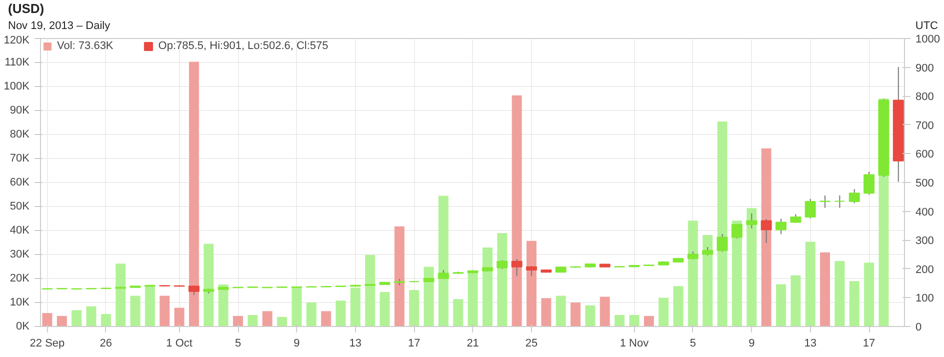  What do you see at coordinates (20, 110) in the screenshot?
I see `y-tick-label: 90K` at bounding box center [20, 110].